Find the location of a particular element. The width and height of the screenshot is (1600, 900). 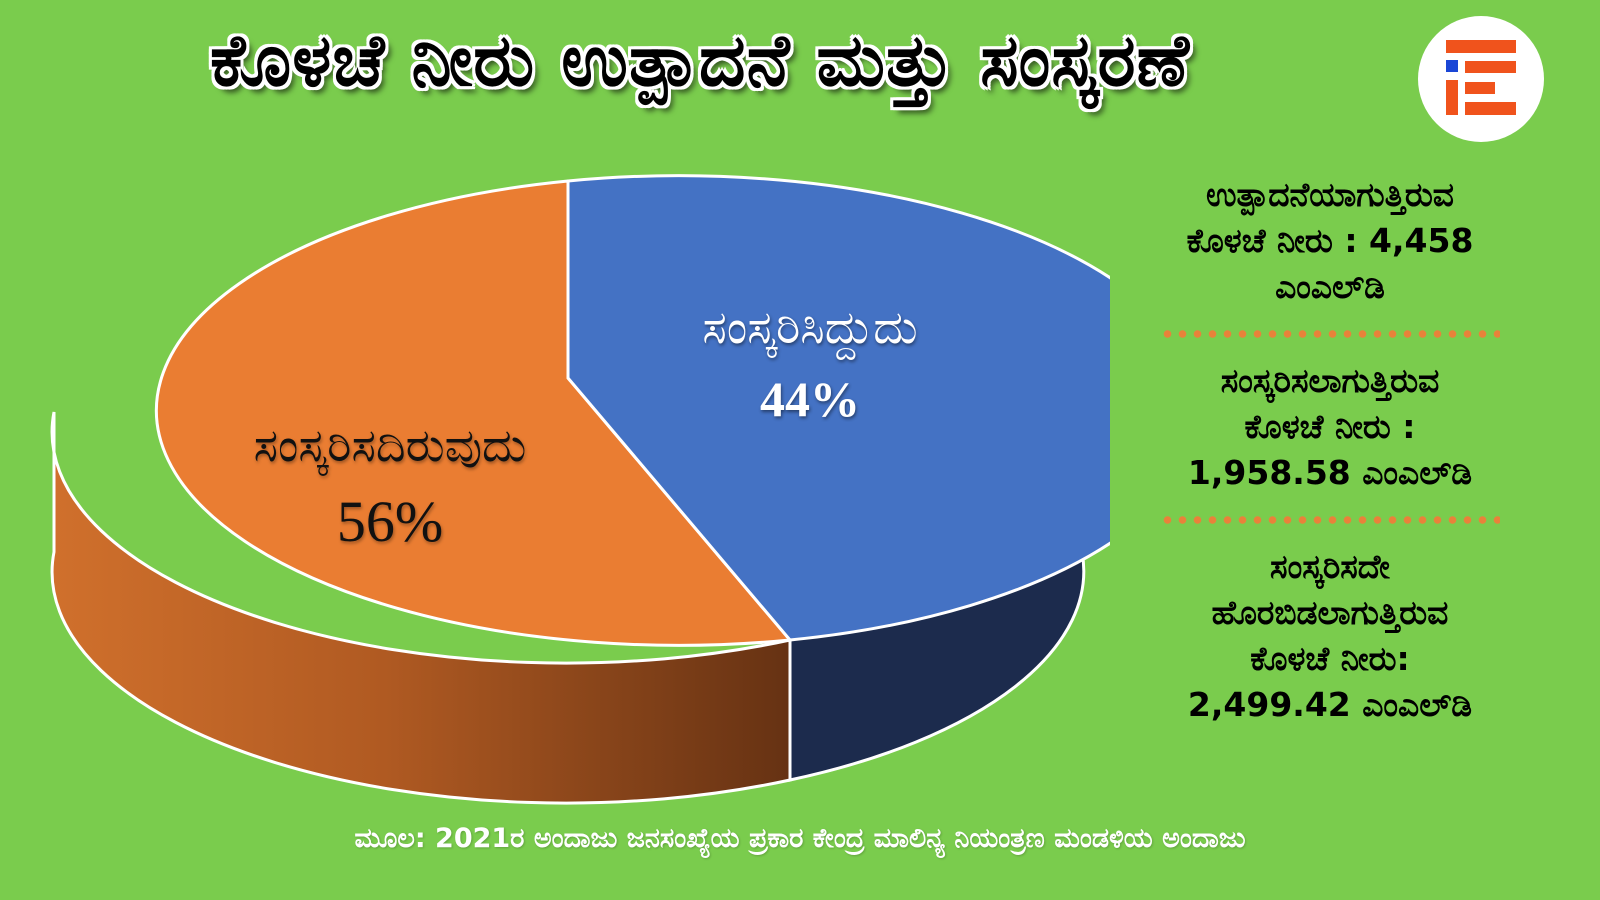

stat-produced-line1: ಉತ್ಪಾದನೆಯಾಗುತ್ತಿರುವ is located at coordinates (1330, 194).